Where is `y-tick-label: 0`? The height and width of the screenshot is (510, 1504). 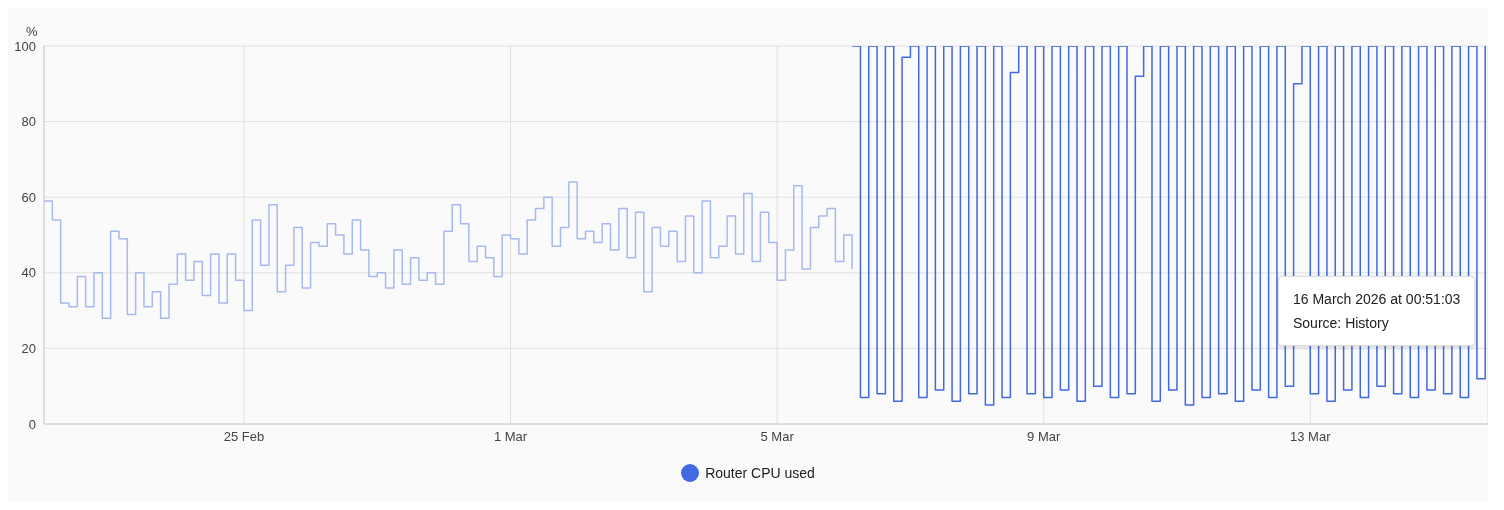 y-tick-label: 0 is located at coordinates (32, 424).